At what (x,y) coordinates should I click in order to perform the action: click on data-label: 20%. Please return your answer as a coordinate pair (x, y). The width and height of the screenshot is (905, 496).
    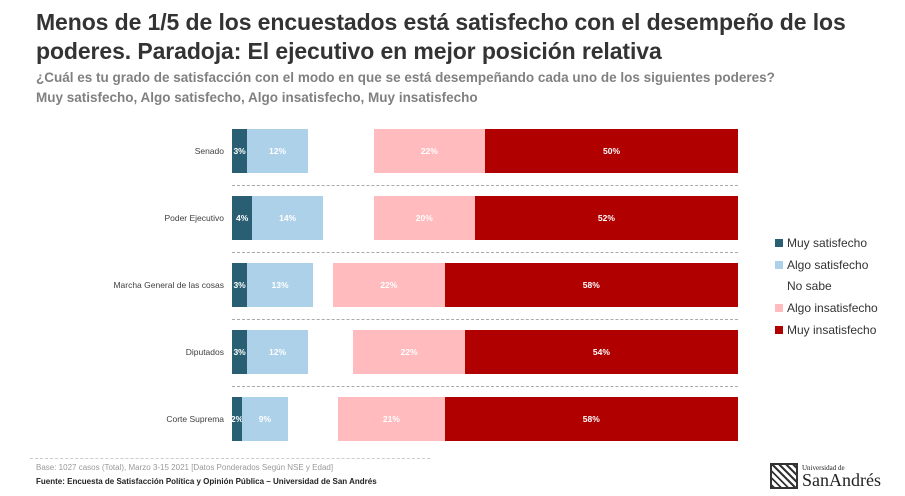
    Looking at the image, I should click on (424, 218).